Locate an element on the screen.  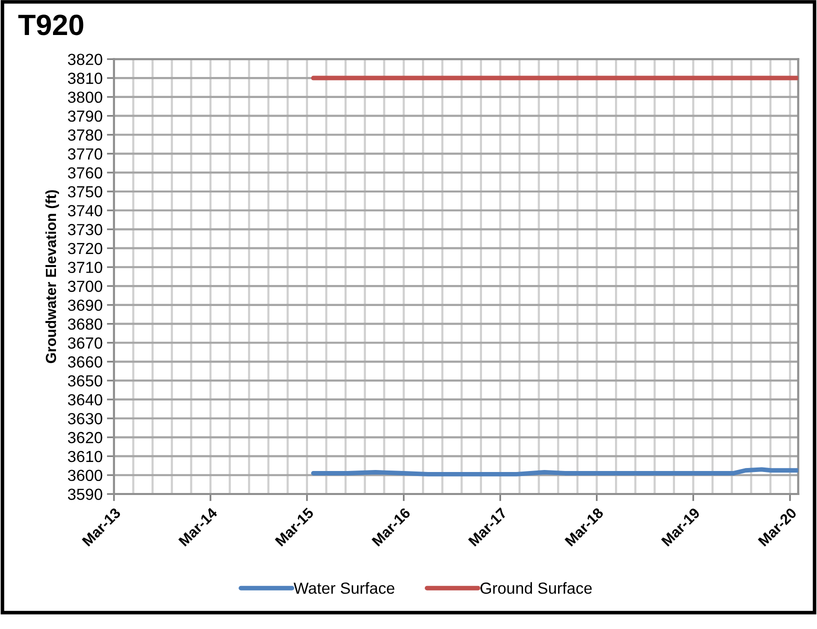
legend-label: Ground Surface is located at coordinates (536, 588).